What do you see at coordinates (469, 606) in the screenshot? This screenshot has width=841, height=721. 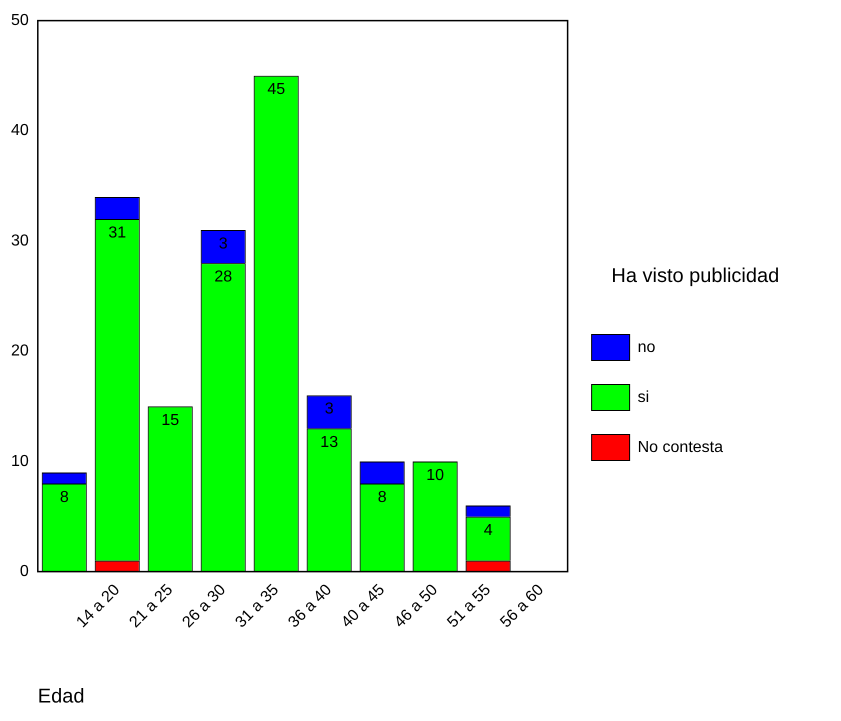 I see `x-tick-label: 51 a 55` at bounding box center [469, 606].